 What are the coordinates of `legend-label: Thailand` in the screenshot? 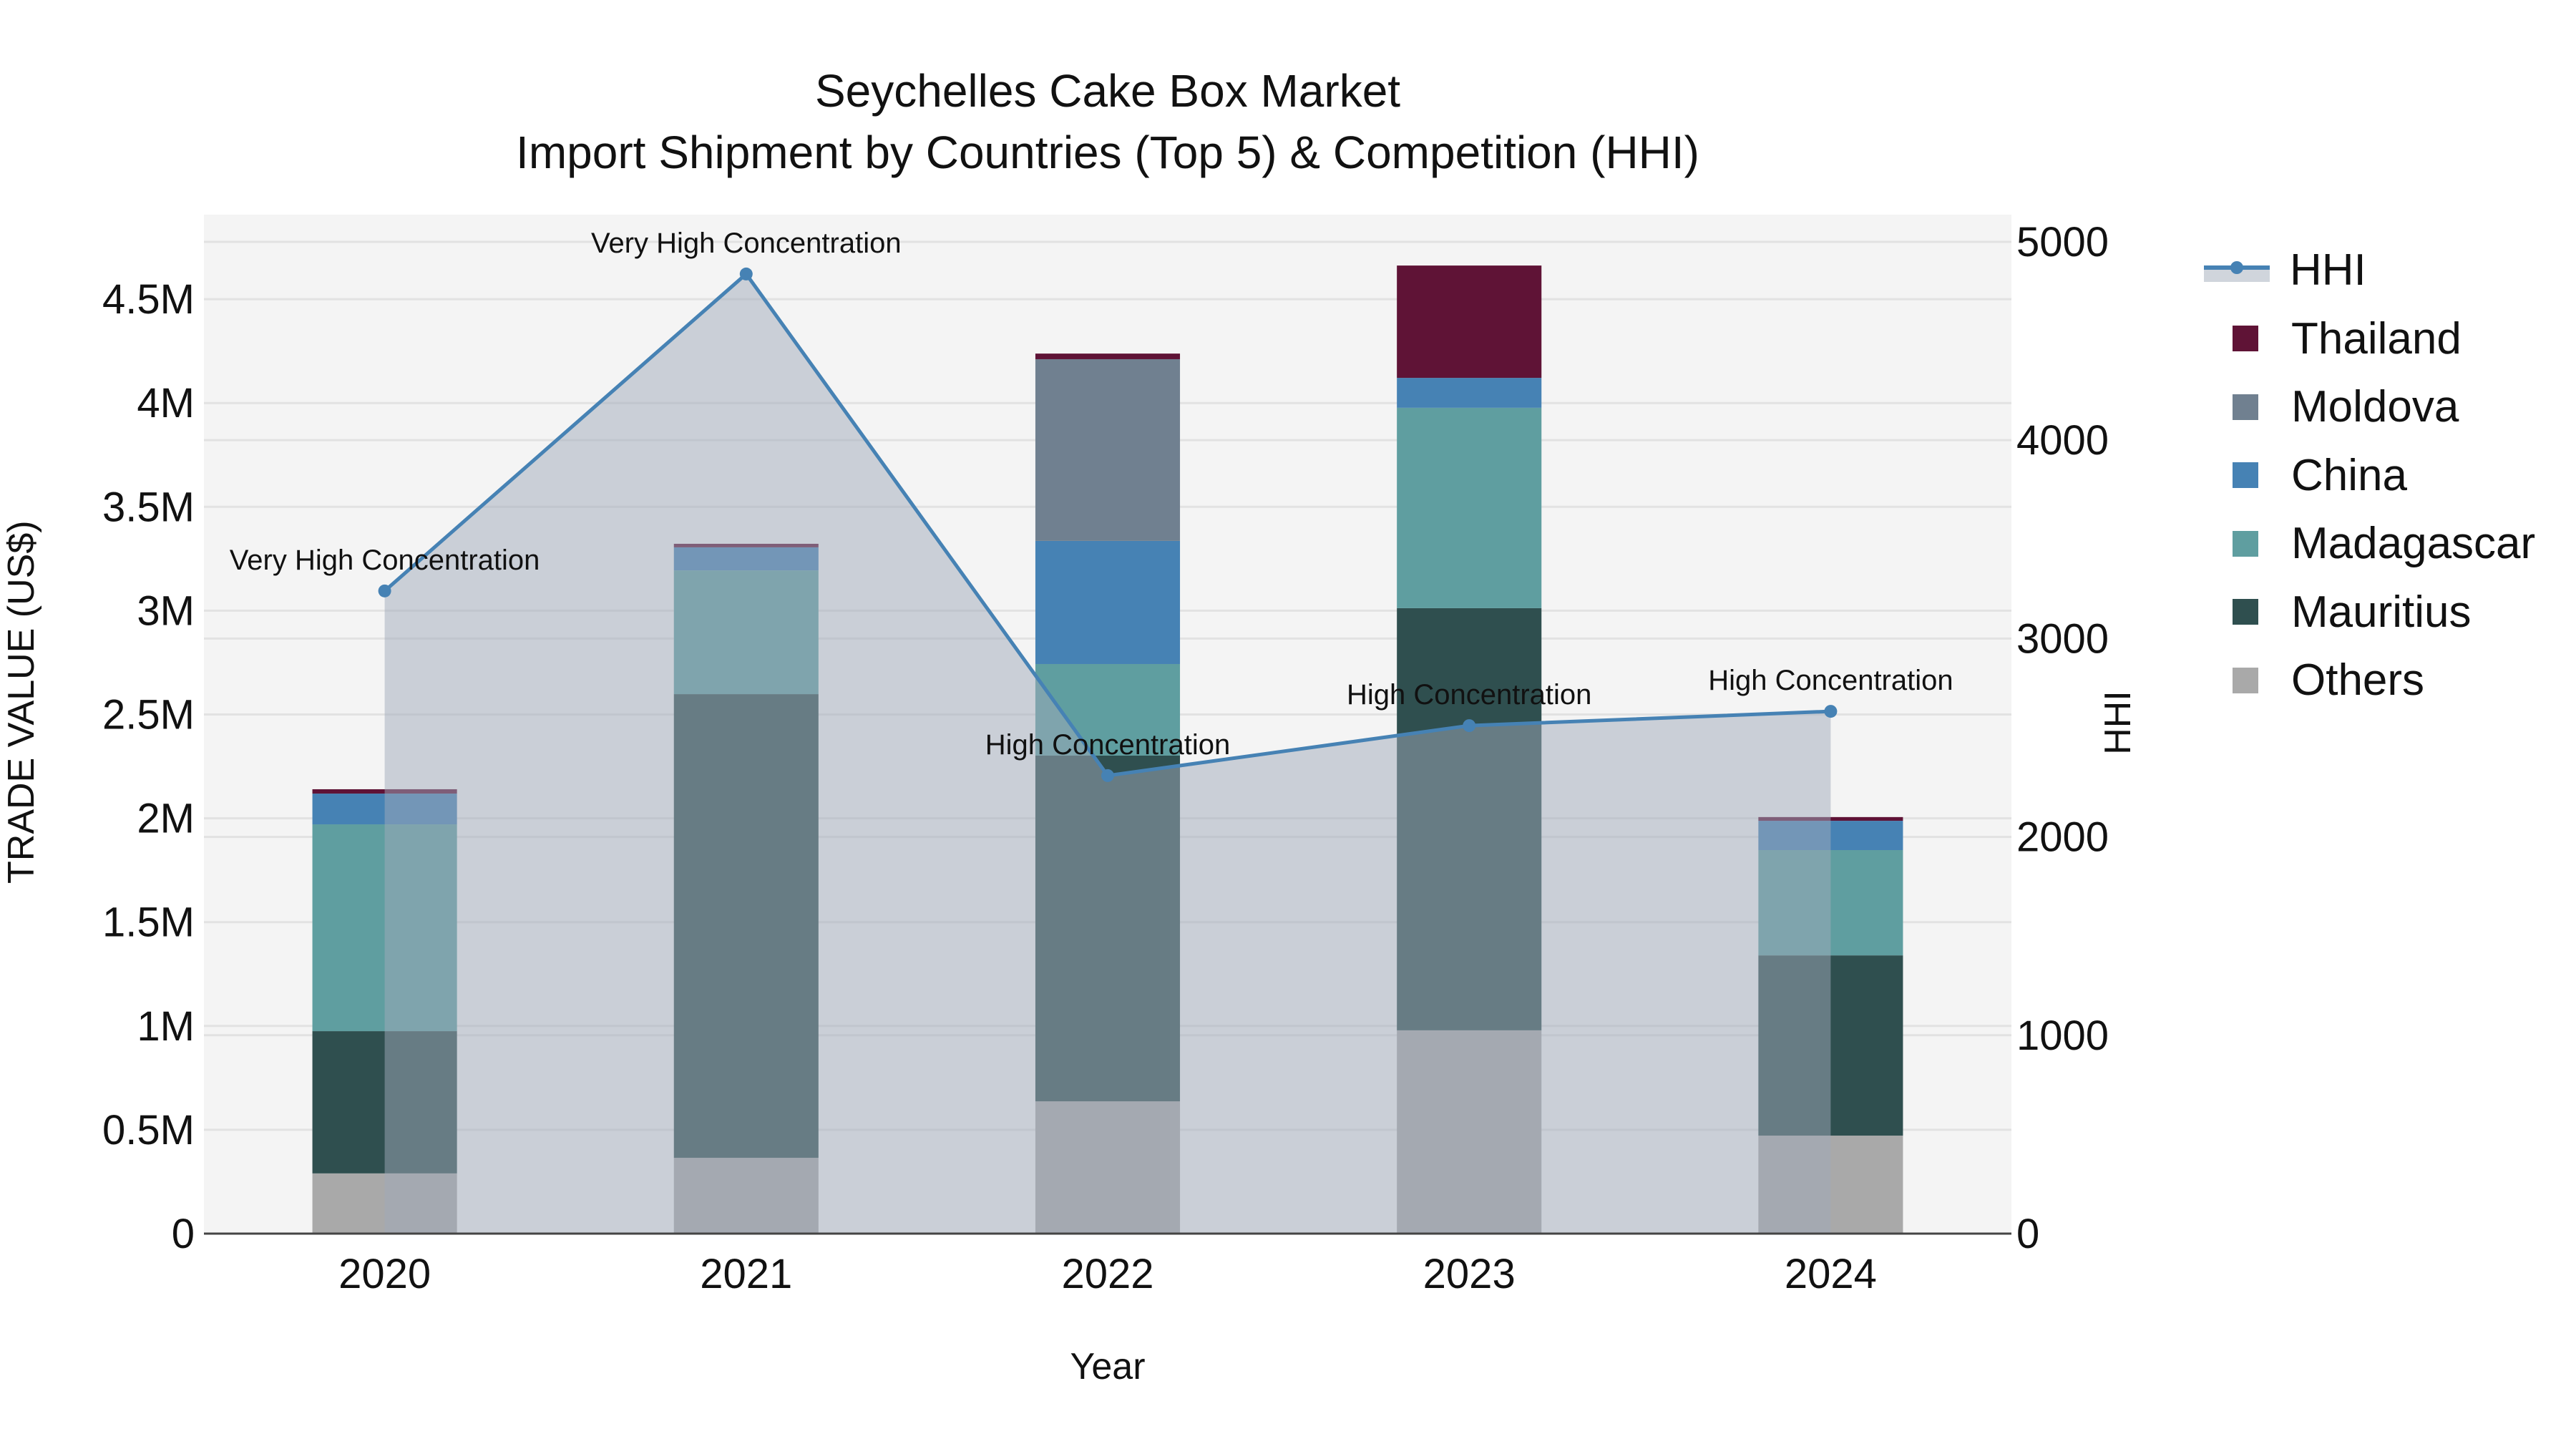 It's located at (2376, 338).